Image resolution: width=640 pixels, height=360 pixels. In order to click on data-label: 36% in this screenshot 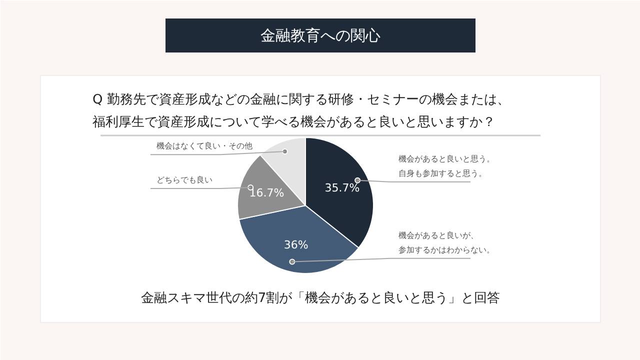, I will do `click(296, 245)`.